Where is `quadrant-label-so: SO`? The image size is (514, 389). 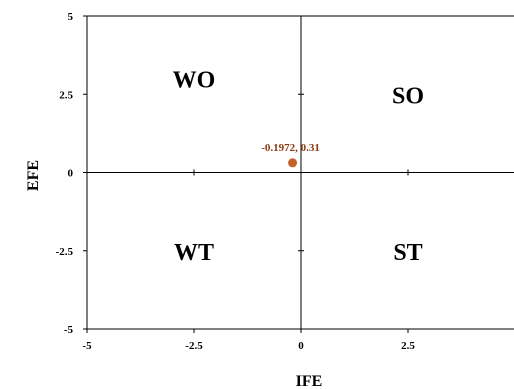
quadrant-label-so: SO is located at coordinates (408, 96).